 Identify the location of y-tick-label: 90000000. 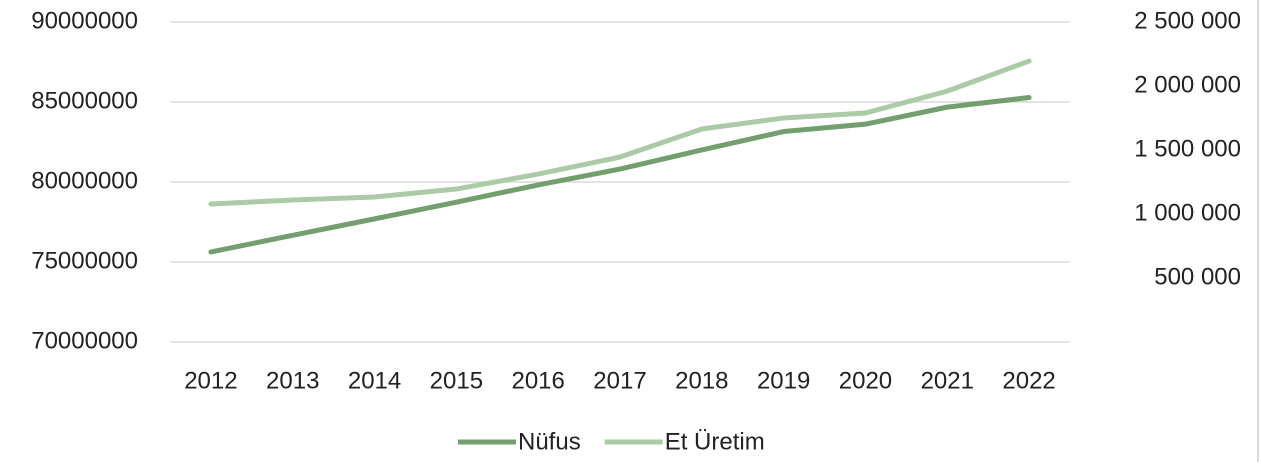
(84, 20).